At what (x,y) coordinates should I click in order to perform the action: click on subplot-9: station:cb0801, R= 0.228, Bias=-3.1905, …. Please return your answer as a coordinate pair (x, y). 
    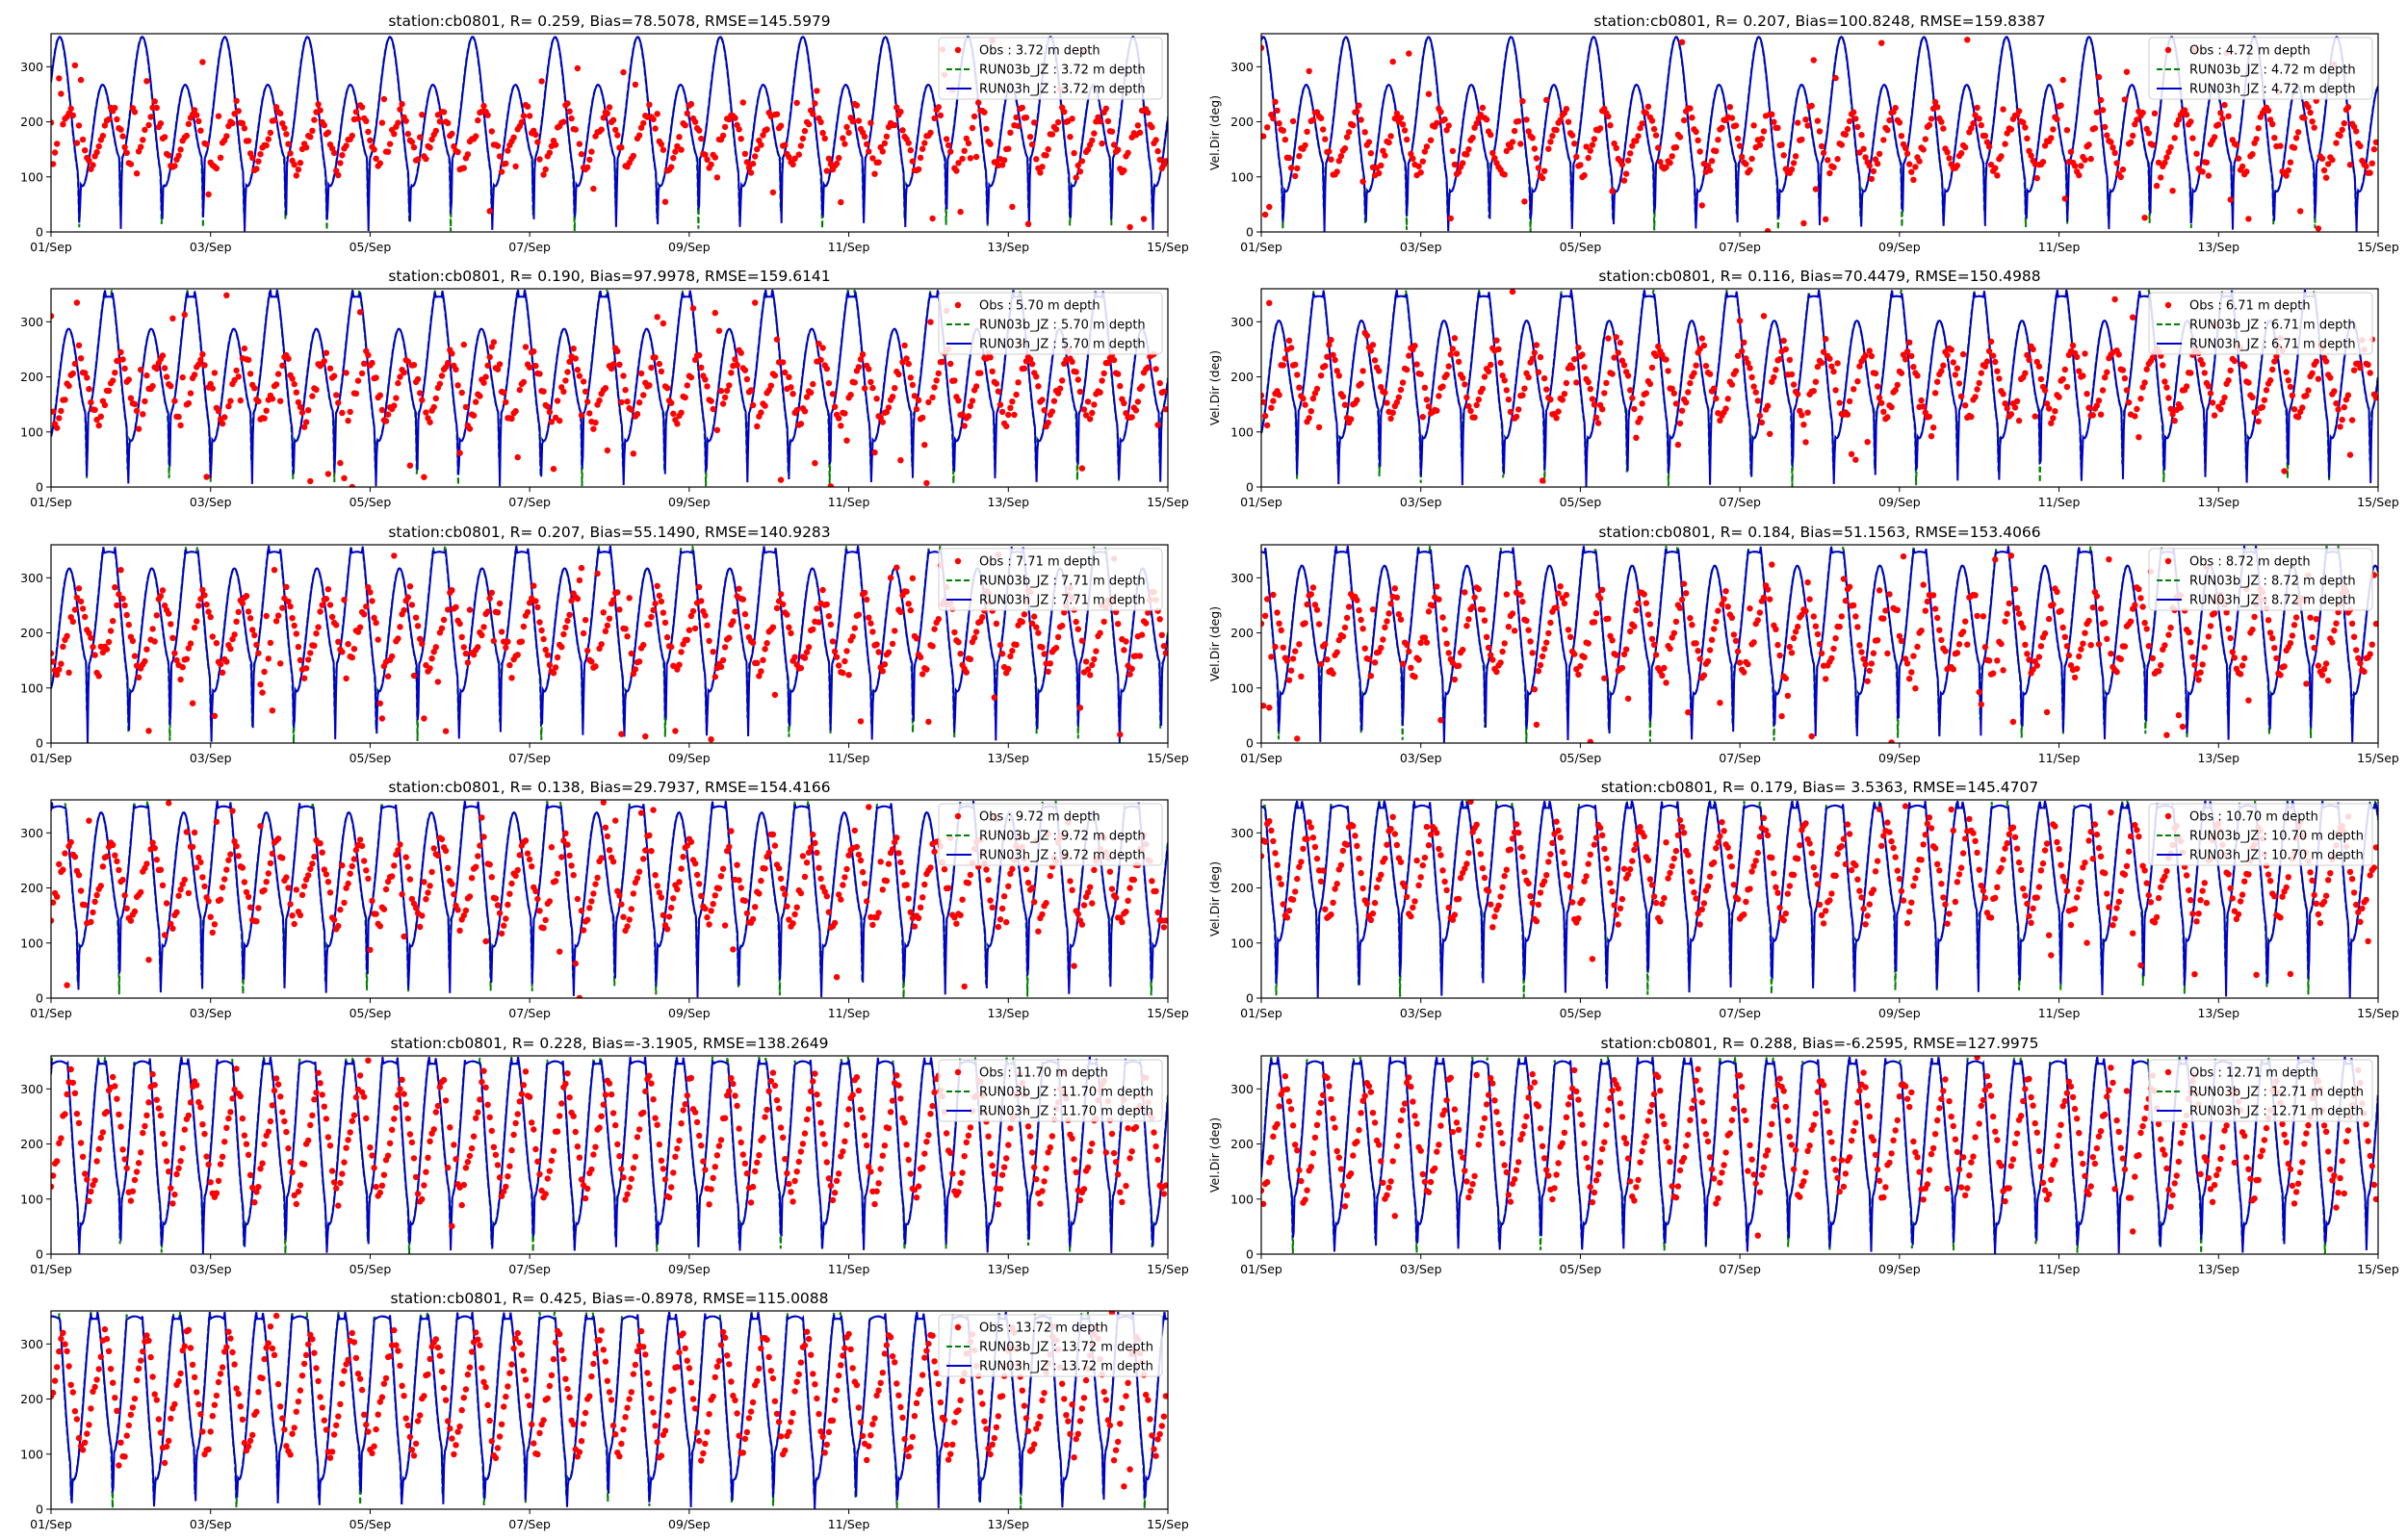
    Looking at the image, I should click on (604, 1155).